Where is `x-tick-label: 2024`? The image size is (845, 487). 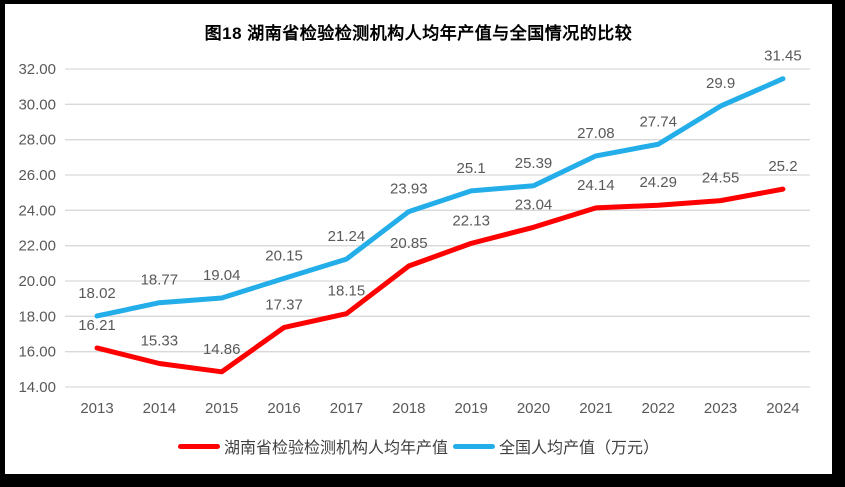
x-tick-label: 2024 is located at coordinates (782, 408).